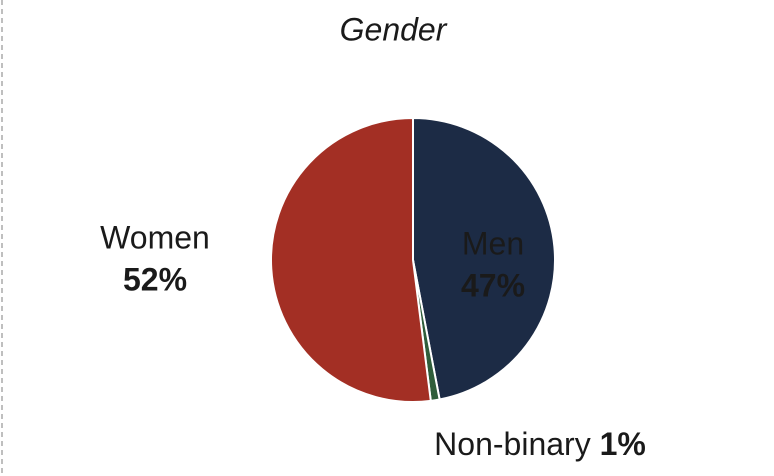 The image size is (774, 476). Describe the element at coordinates (623, 444) in the screenshot. I see `slice-value-label: 1%` at that location.